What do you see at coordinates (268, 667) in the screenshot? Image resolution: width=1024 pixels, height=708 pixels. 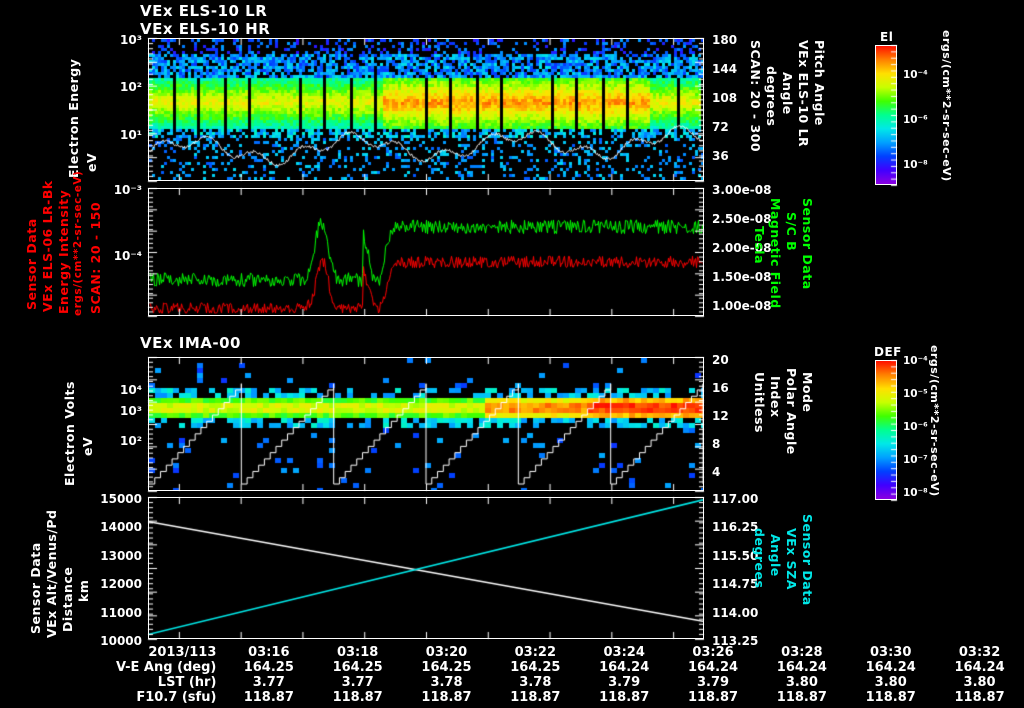 I see `ve-ang-cell-0: 164.25` at bounding box center [268, 667].